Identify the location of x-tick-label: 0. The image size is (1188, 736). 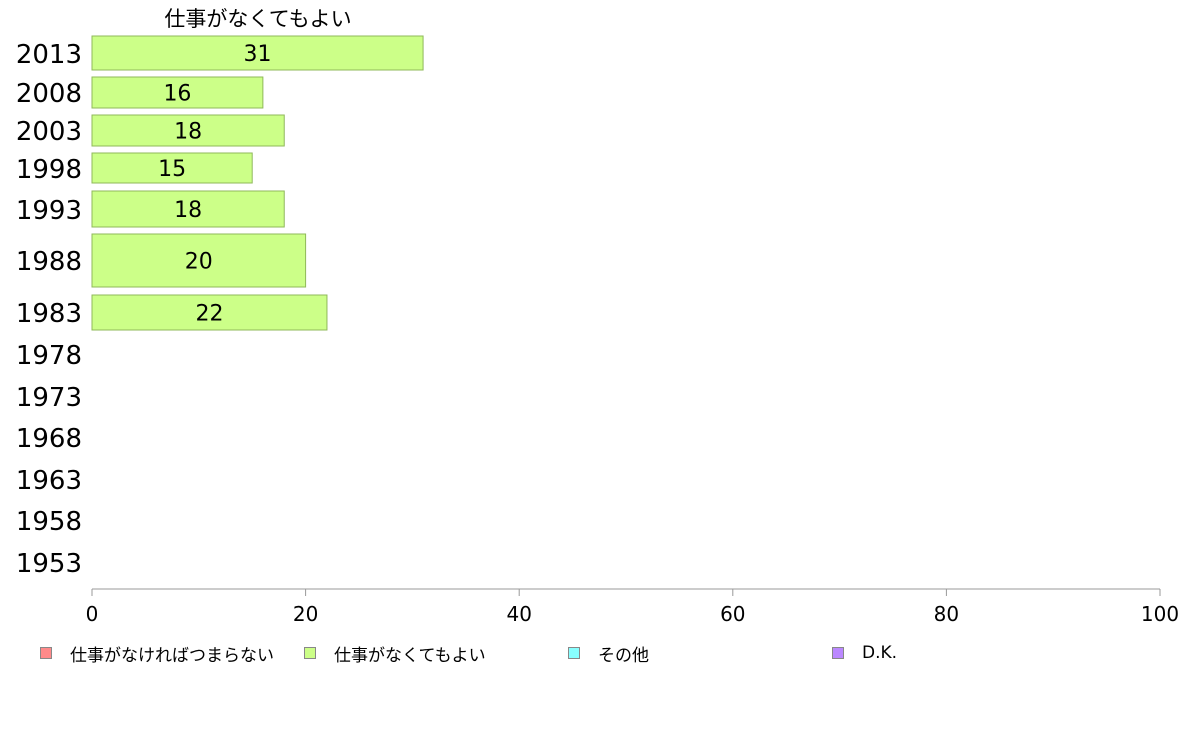
(92, 614).